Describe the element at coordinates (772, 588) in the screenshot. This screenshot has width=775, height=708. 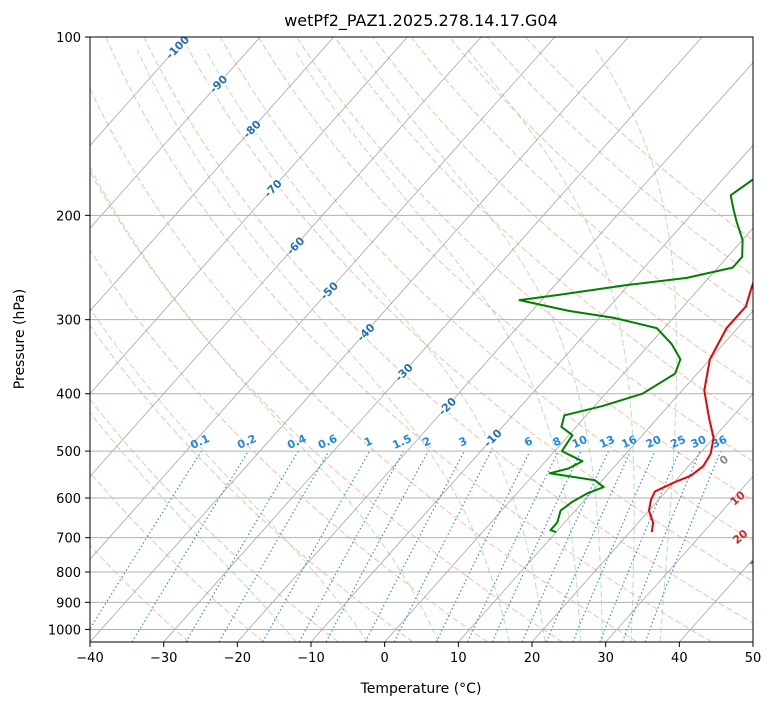
I see `dry-adiabat-label: 40` at that location.